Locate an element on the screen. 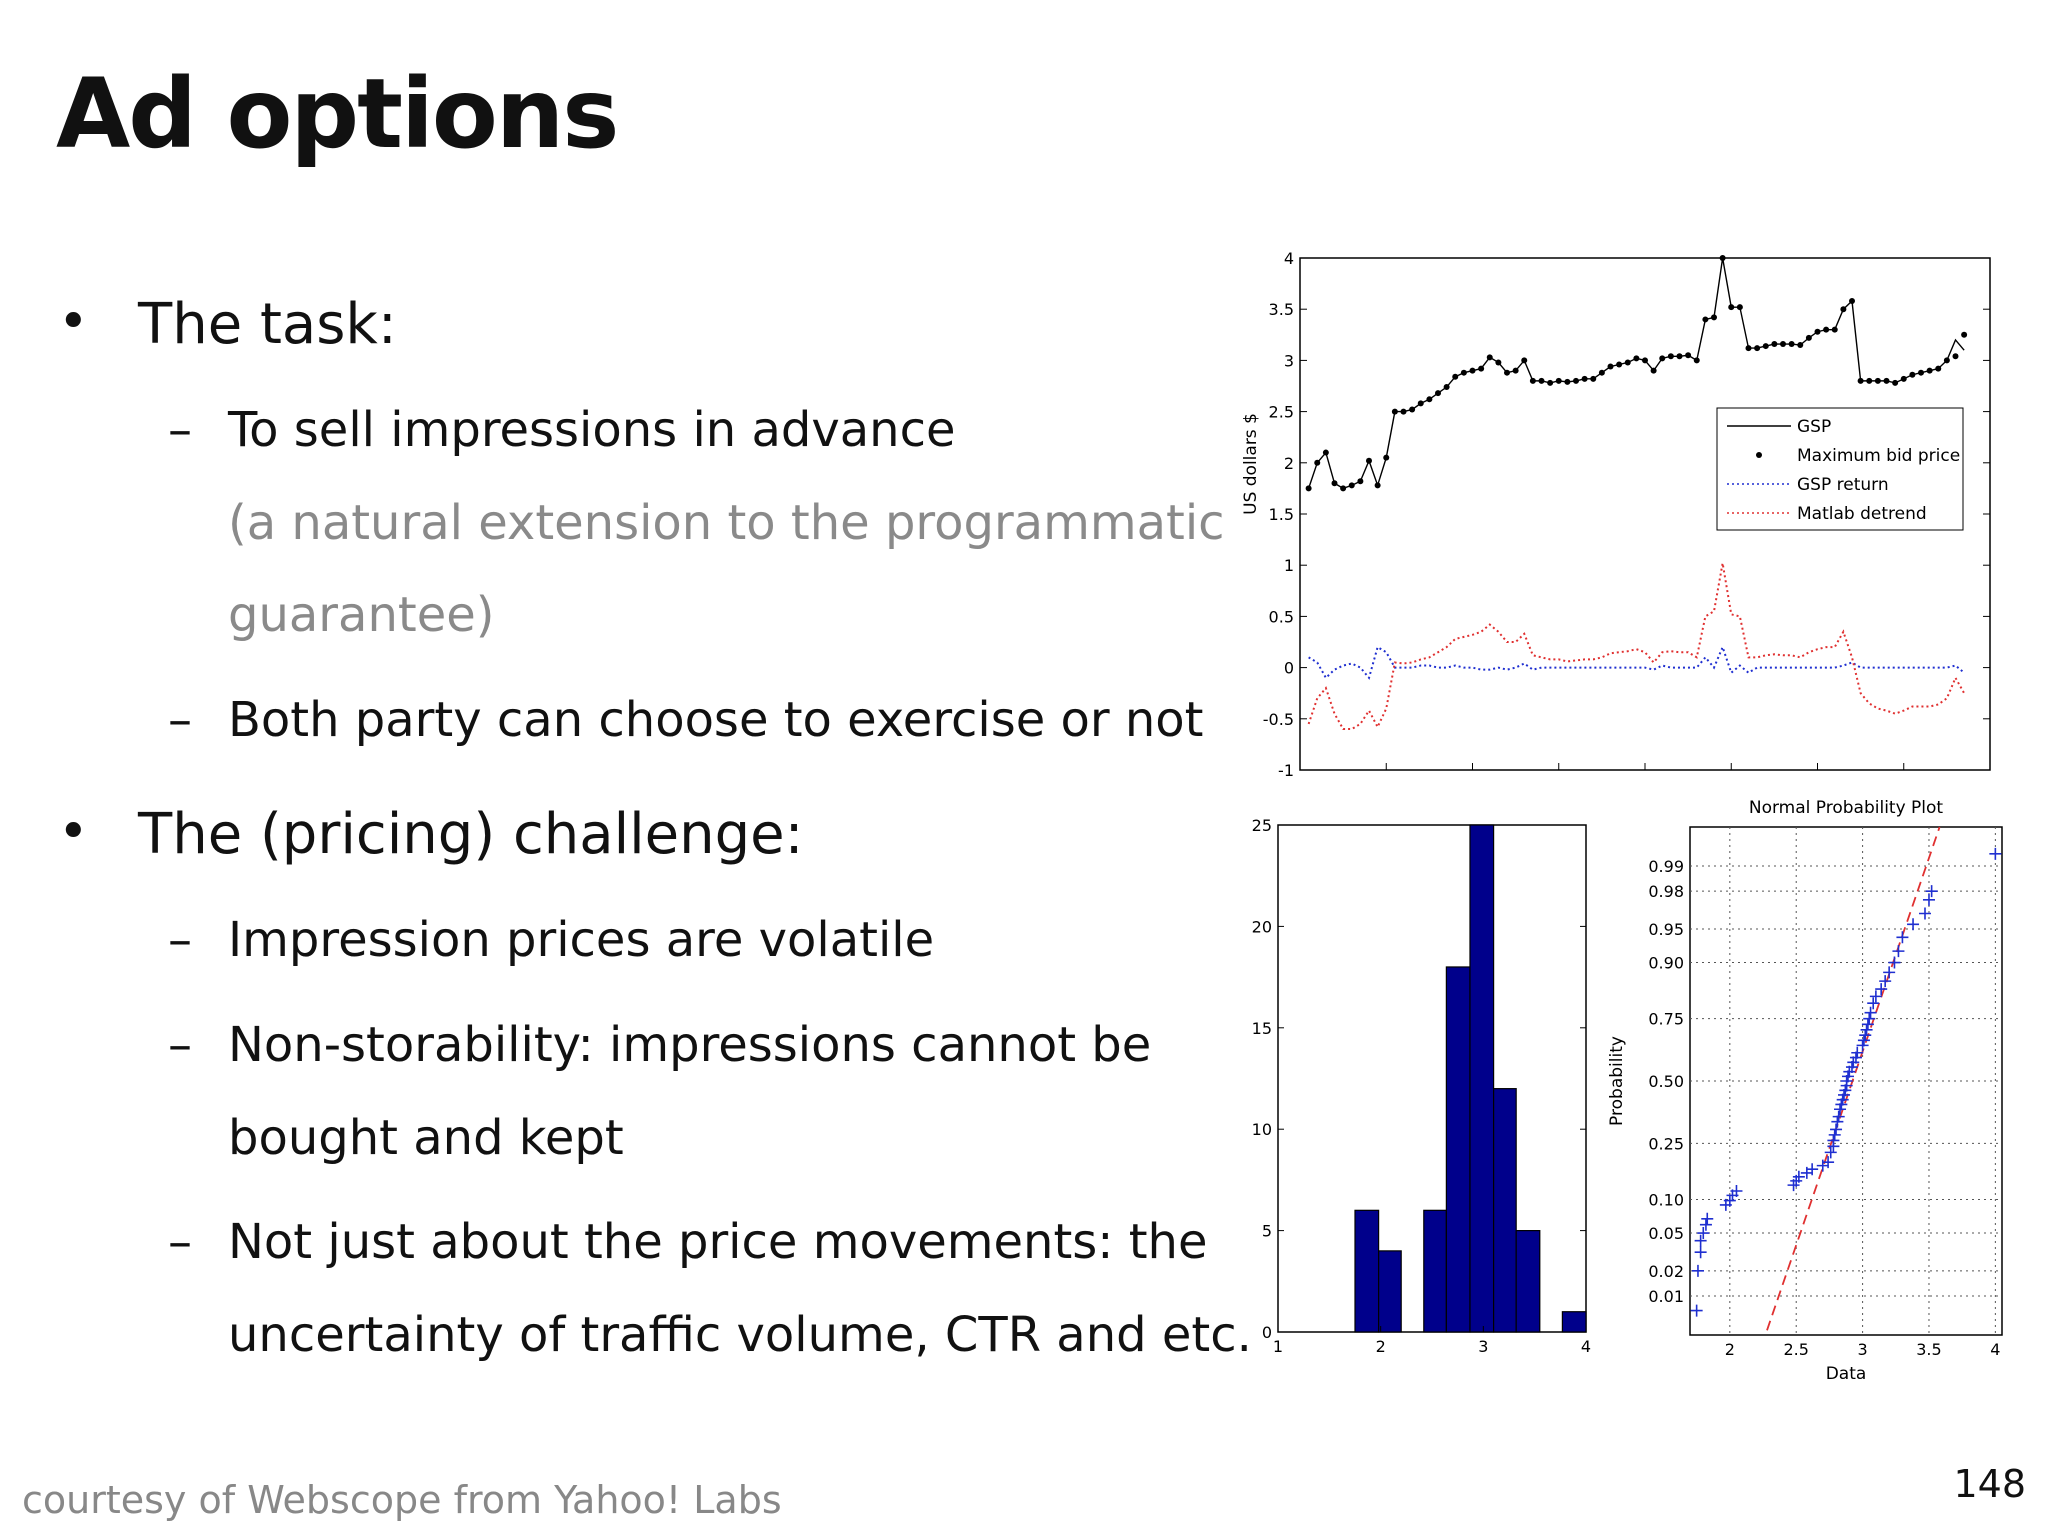 Image resolution: width=2048 pixels, height=1536 pixels. note-line-2: guarantee) is located at coordinates (361, 615).